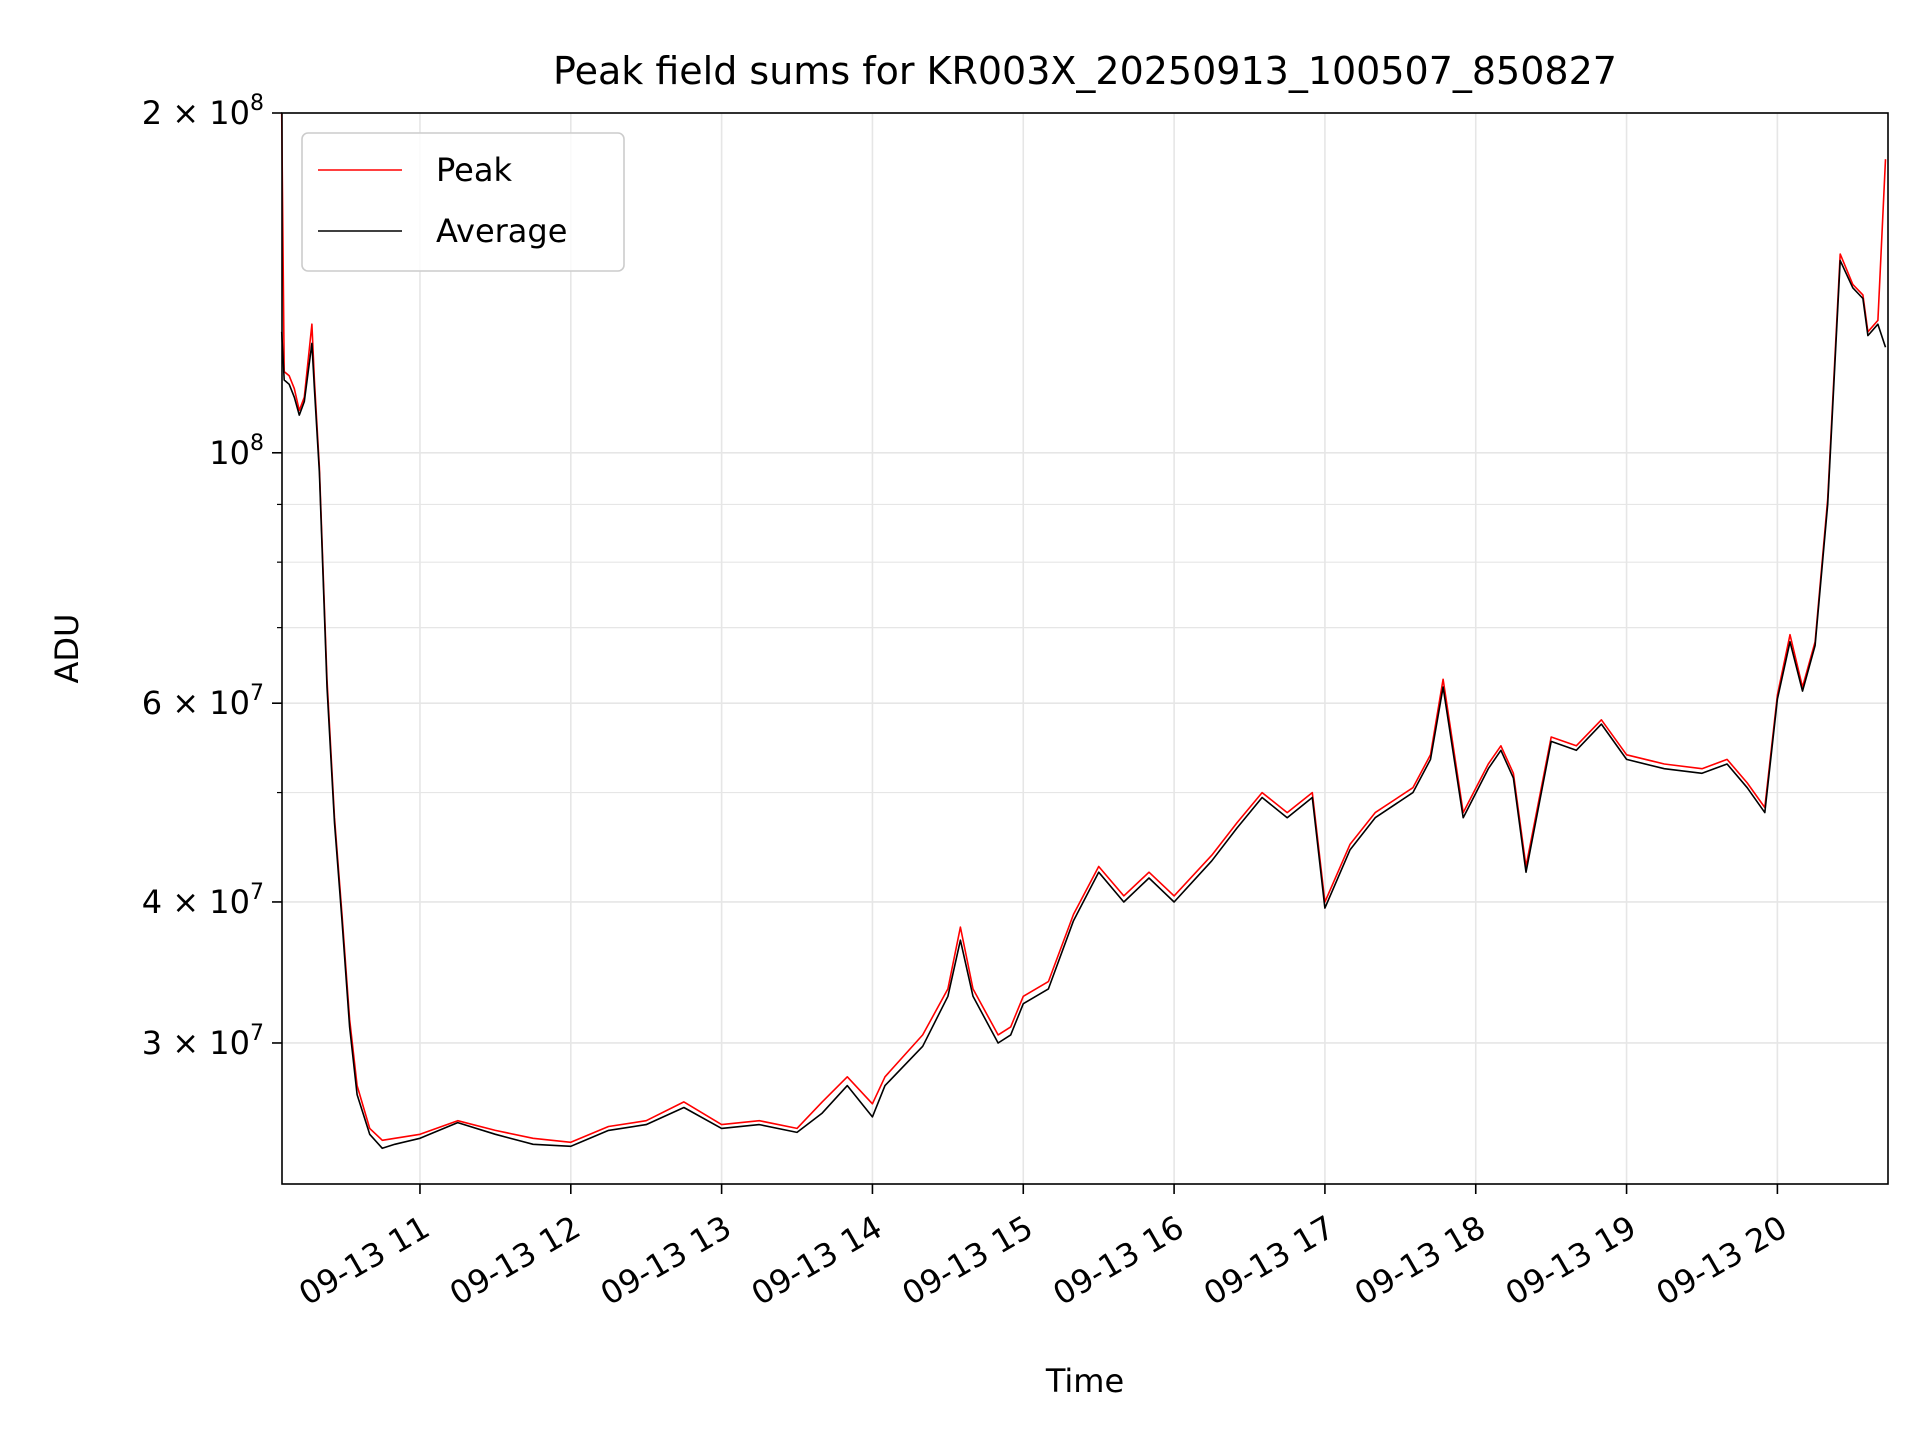 Image resolution: width=1920 pixels, height=1440 pixels. What do you see at coordinates (203, 111) in the screenshot?
I see `y-tick-label: 2 × 108` at bounding box center [203, 111].